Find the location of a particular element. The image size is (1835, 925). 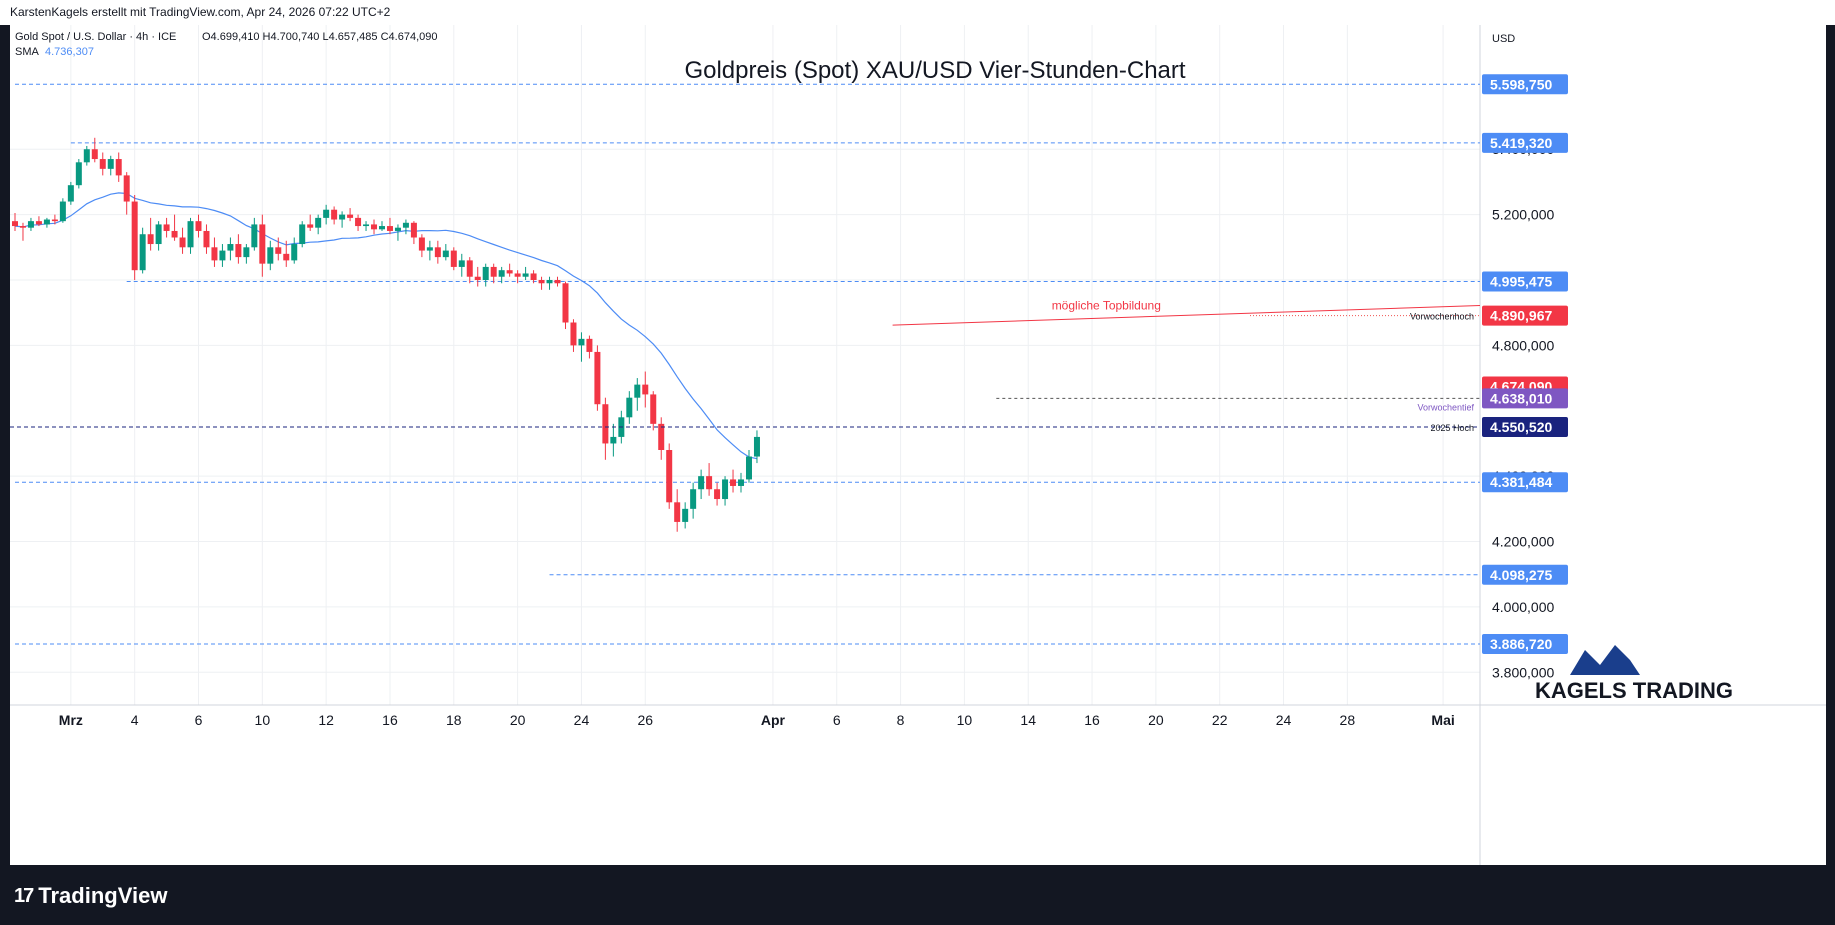

bull-bear-icon is located at coordinates (1605, 660).